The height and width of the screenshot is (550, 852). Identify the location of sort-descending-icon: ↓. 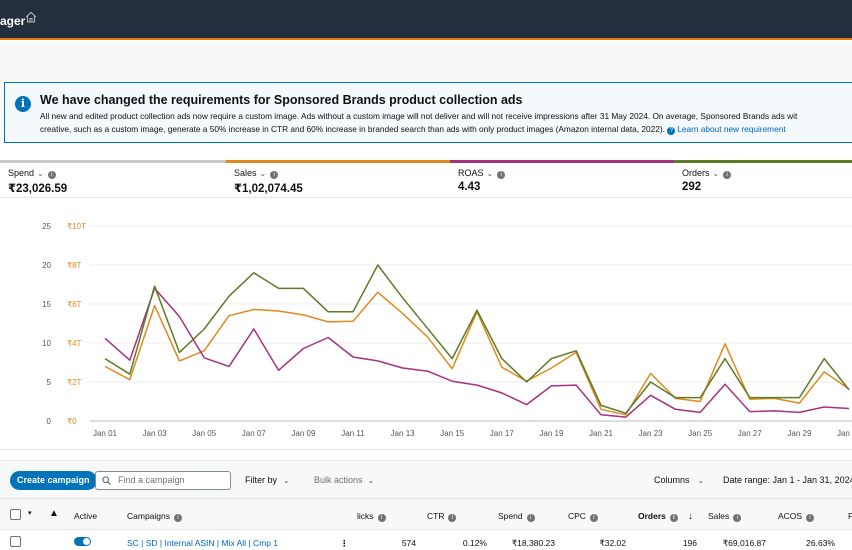
(690, 516).